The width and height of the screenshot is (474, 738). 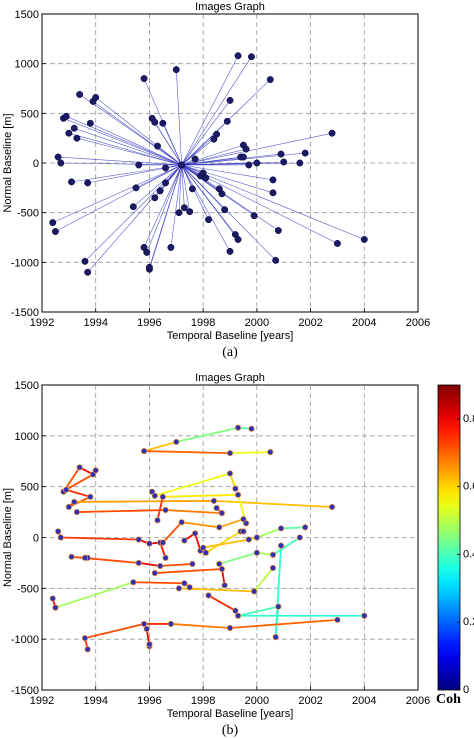 What do you see at coordinates (364, 701) in the screenshot?
I see `x-tick-label: 2004` at bounding box center [364, 701].